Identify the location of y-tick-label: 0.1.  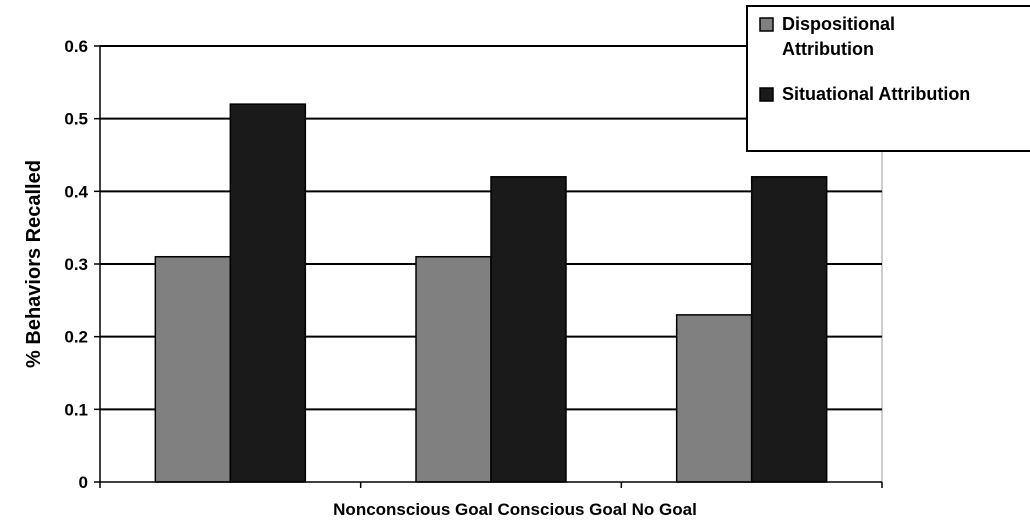
(76, 409).